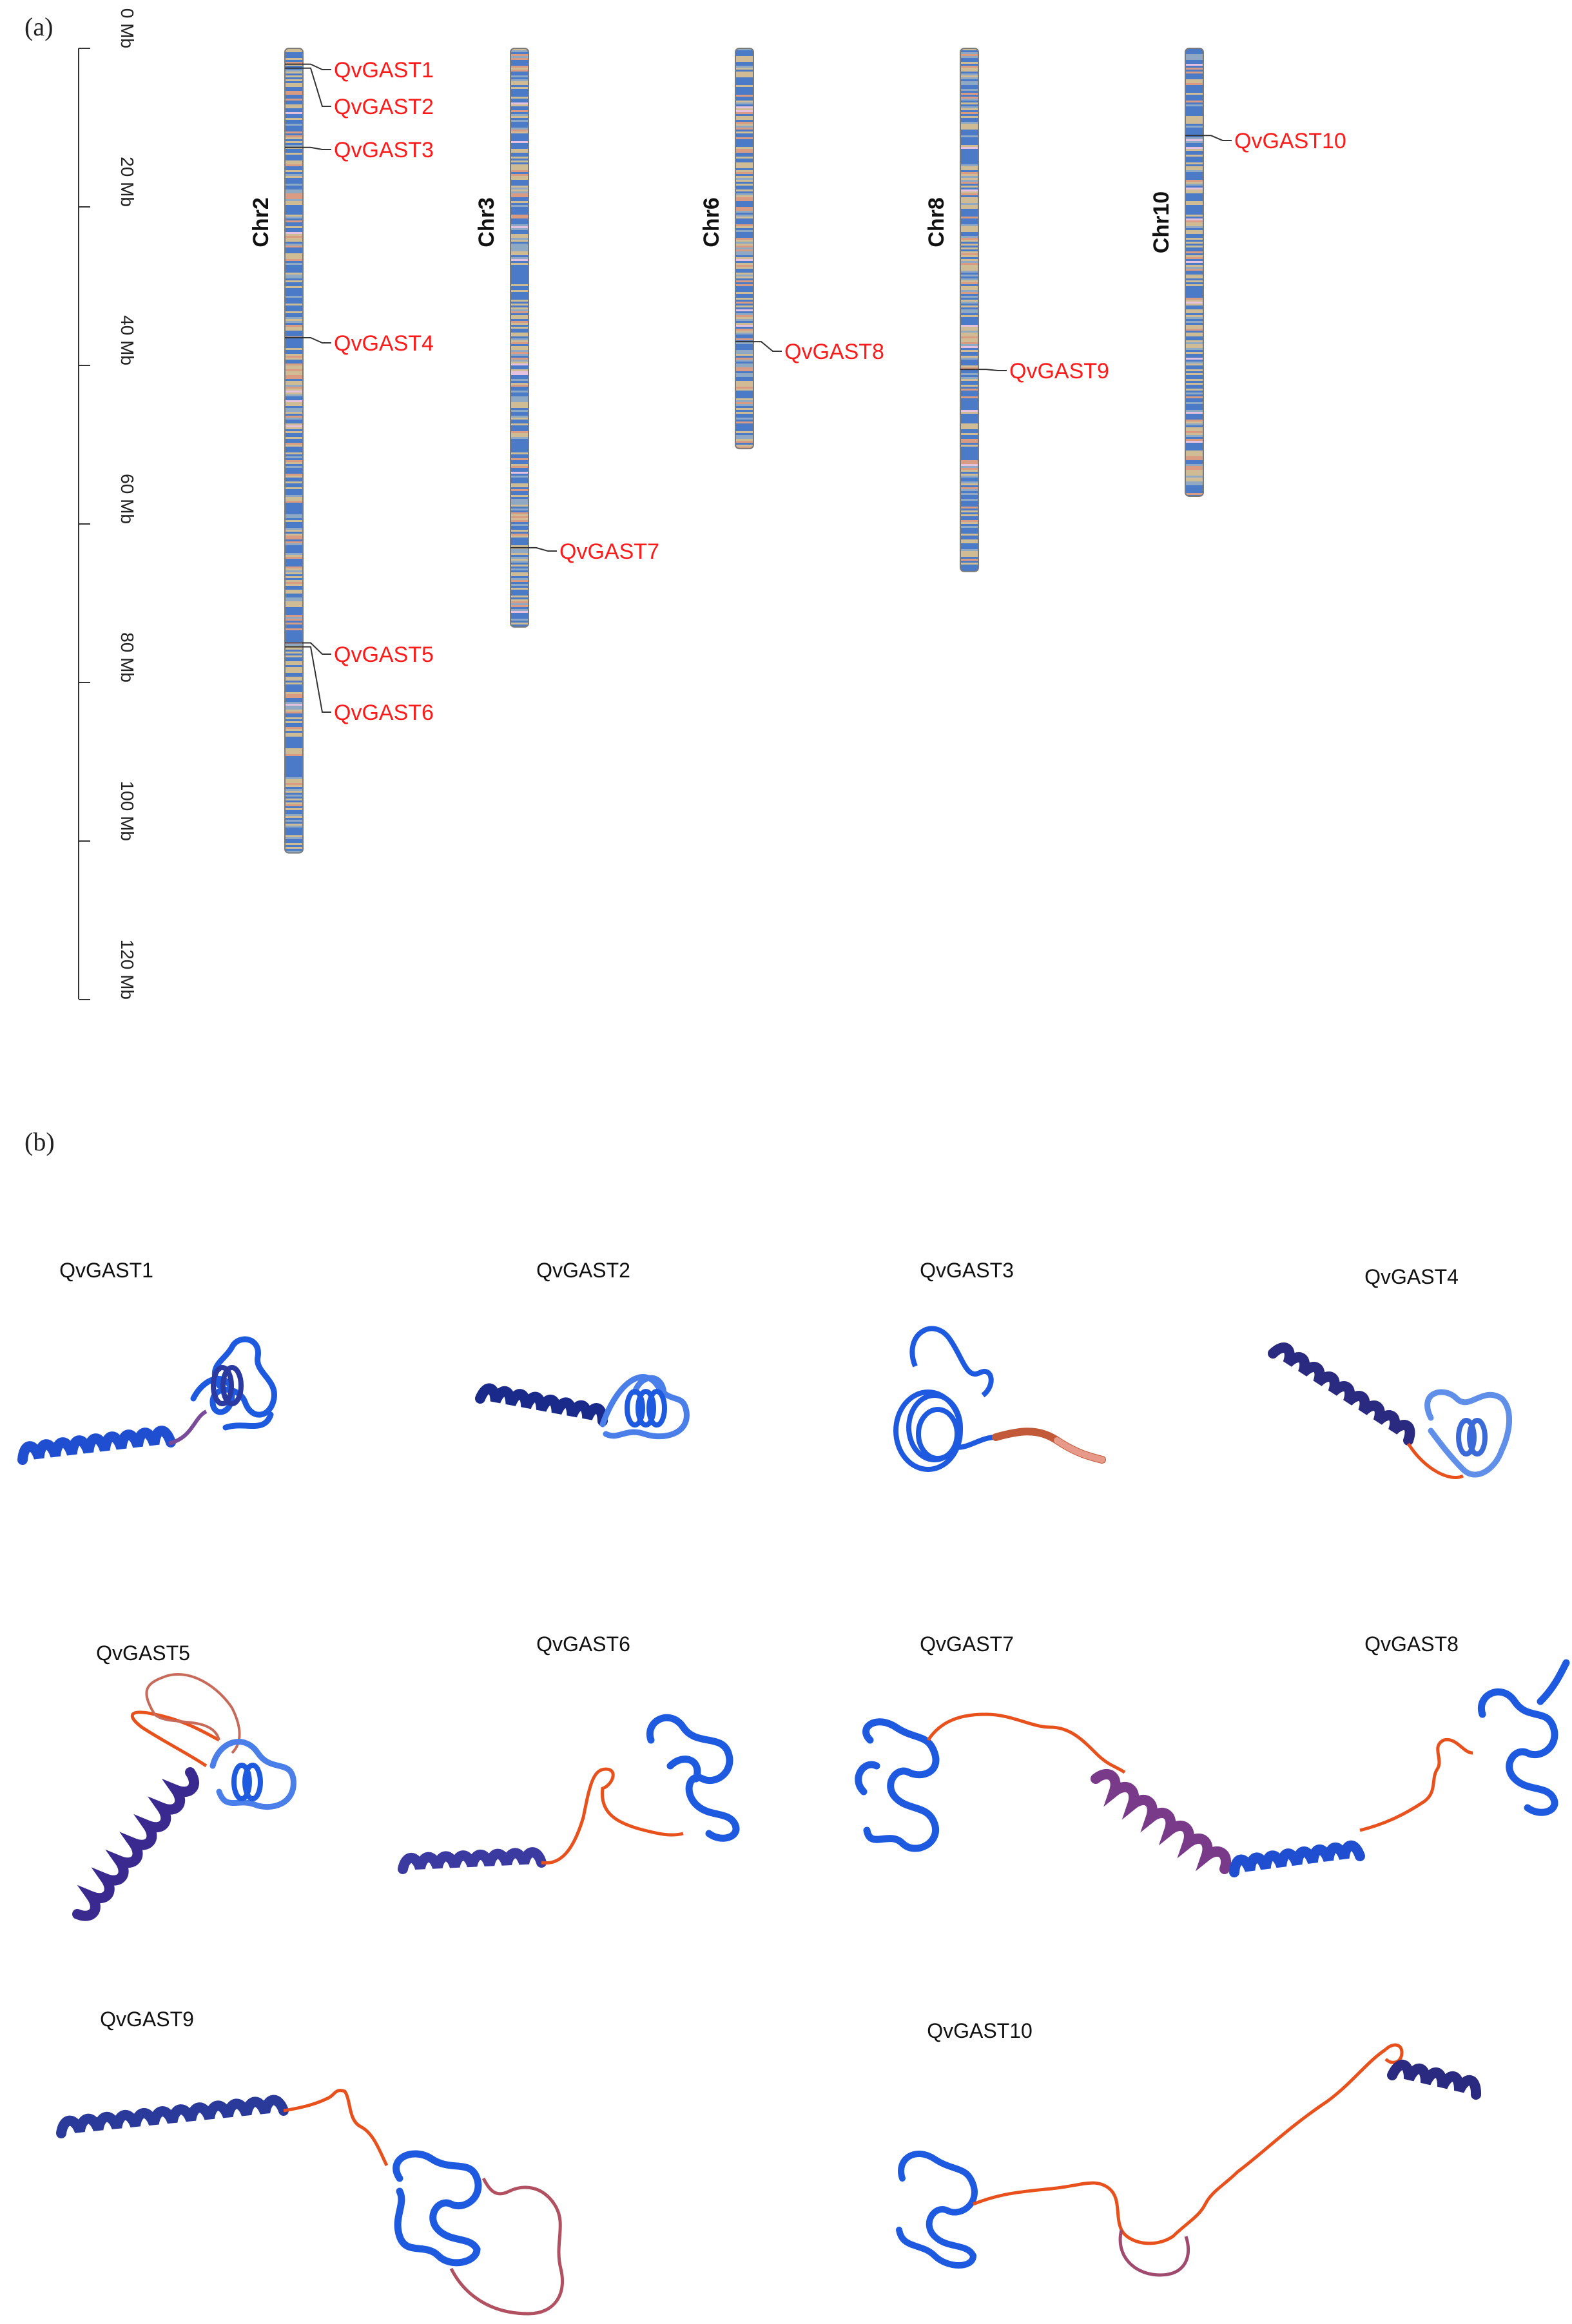 This screenshot has width=1572, height=2324. Describe the element at coordinates (127, 657) in the screenshot. I see `scale-tick-label: 80 Mb` at that location.